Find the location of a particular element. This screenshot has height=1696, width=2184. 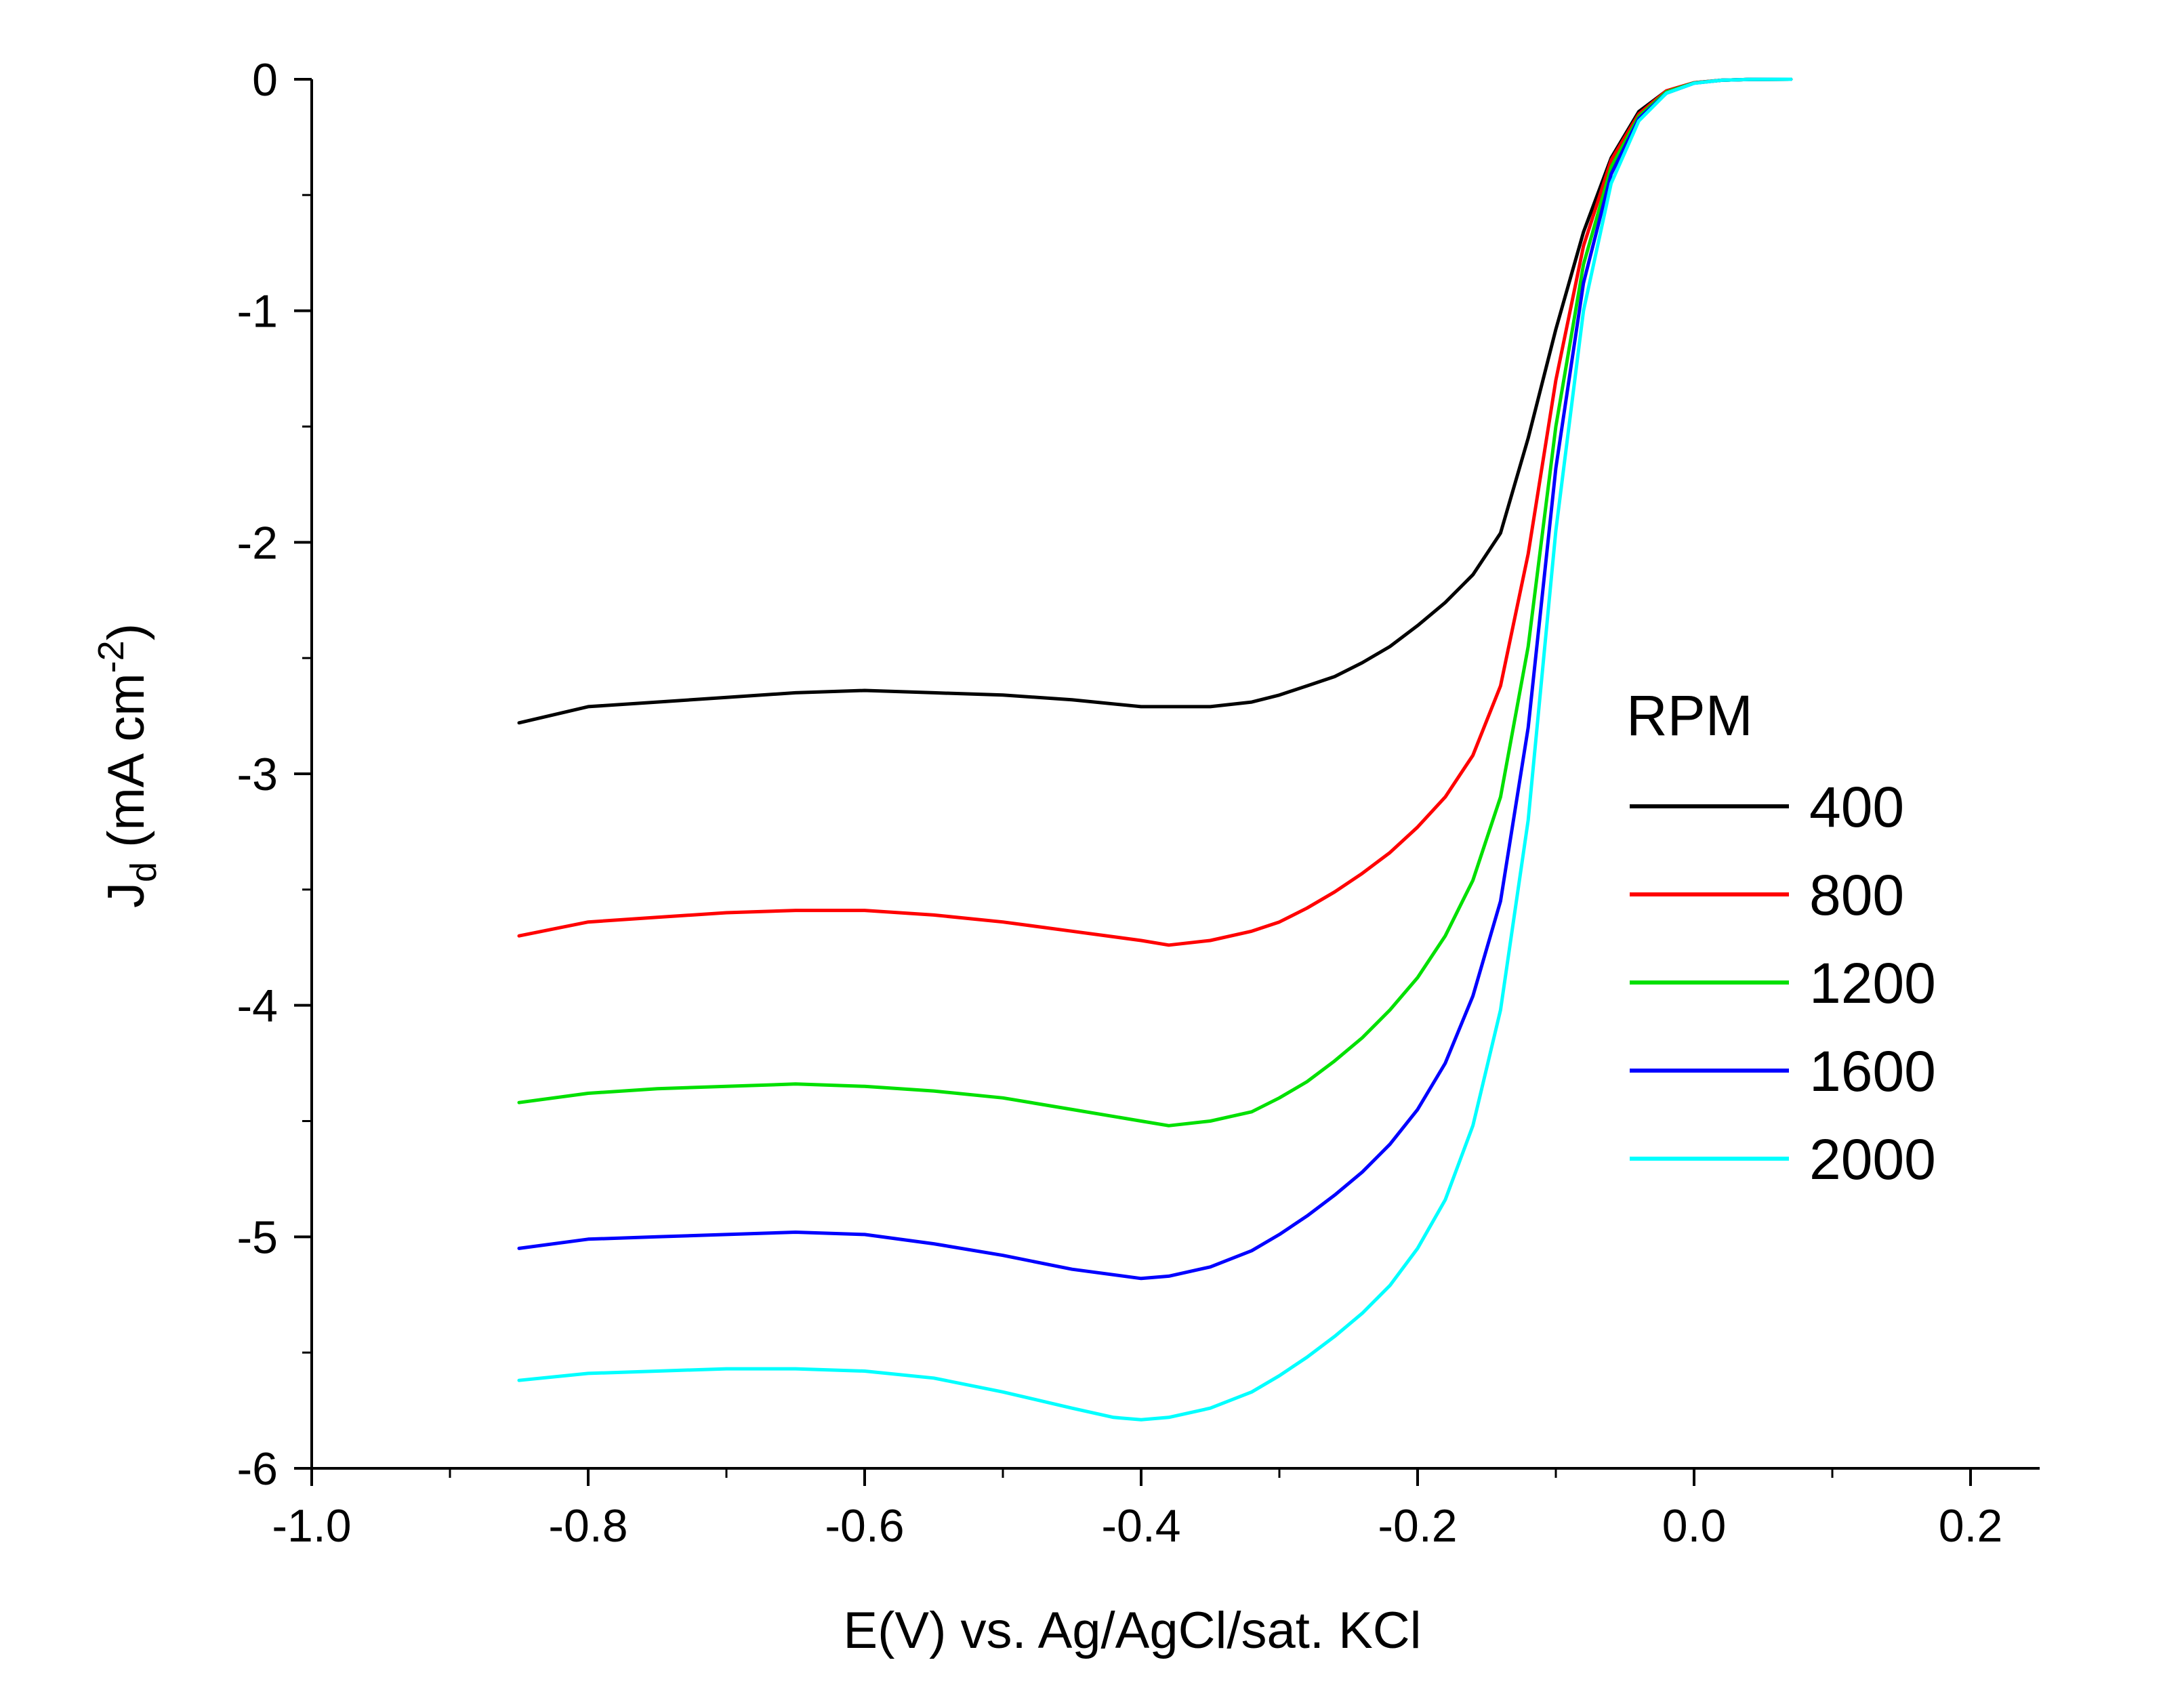

y-axis-title-main: J is located at coordinates (127, 895).